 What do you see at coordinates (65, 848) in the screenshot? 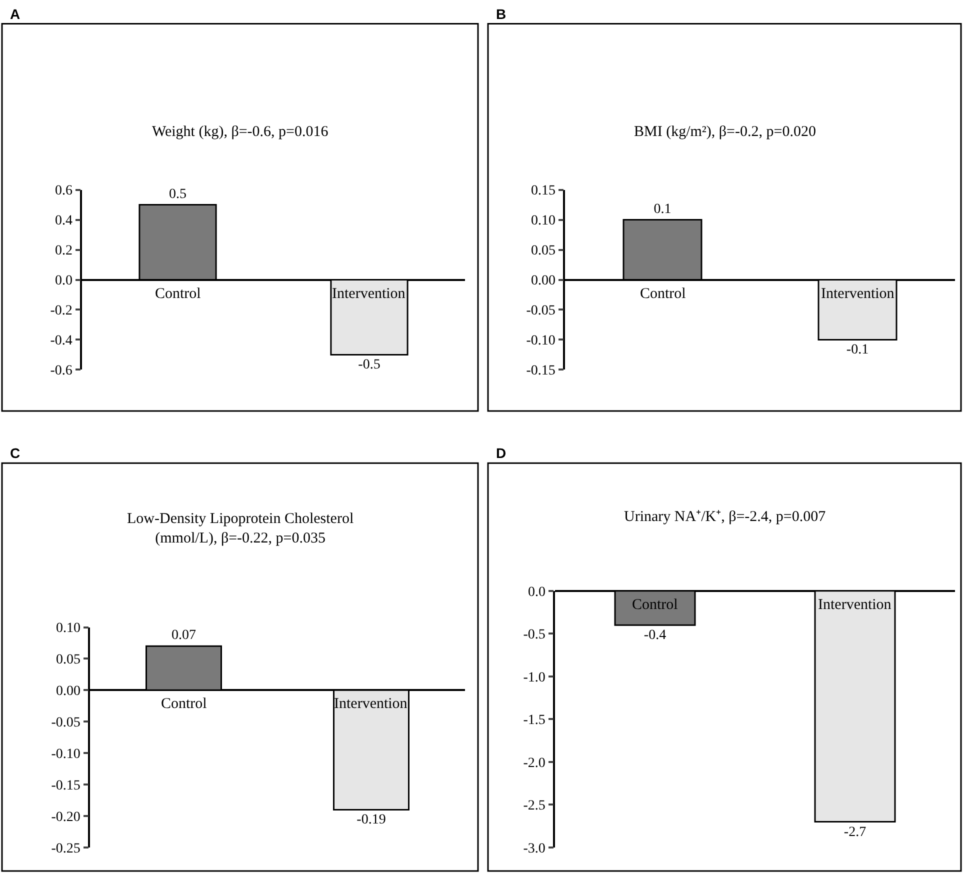
I see `y-tick-label: -0.25` at bounding box center [65, 848].